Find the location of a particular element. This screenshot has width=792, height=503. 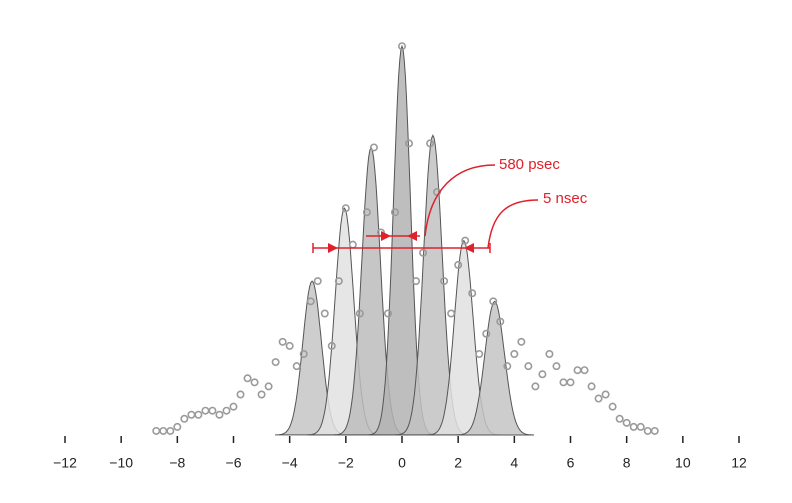

x-tick-label: −4 is located at coordinates (290, 463).